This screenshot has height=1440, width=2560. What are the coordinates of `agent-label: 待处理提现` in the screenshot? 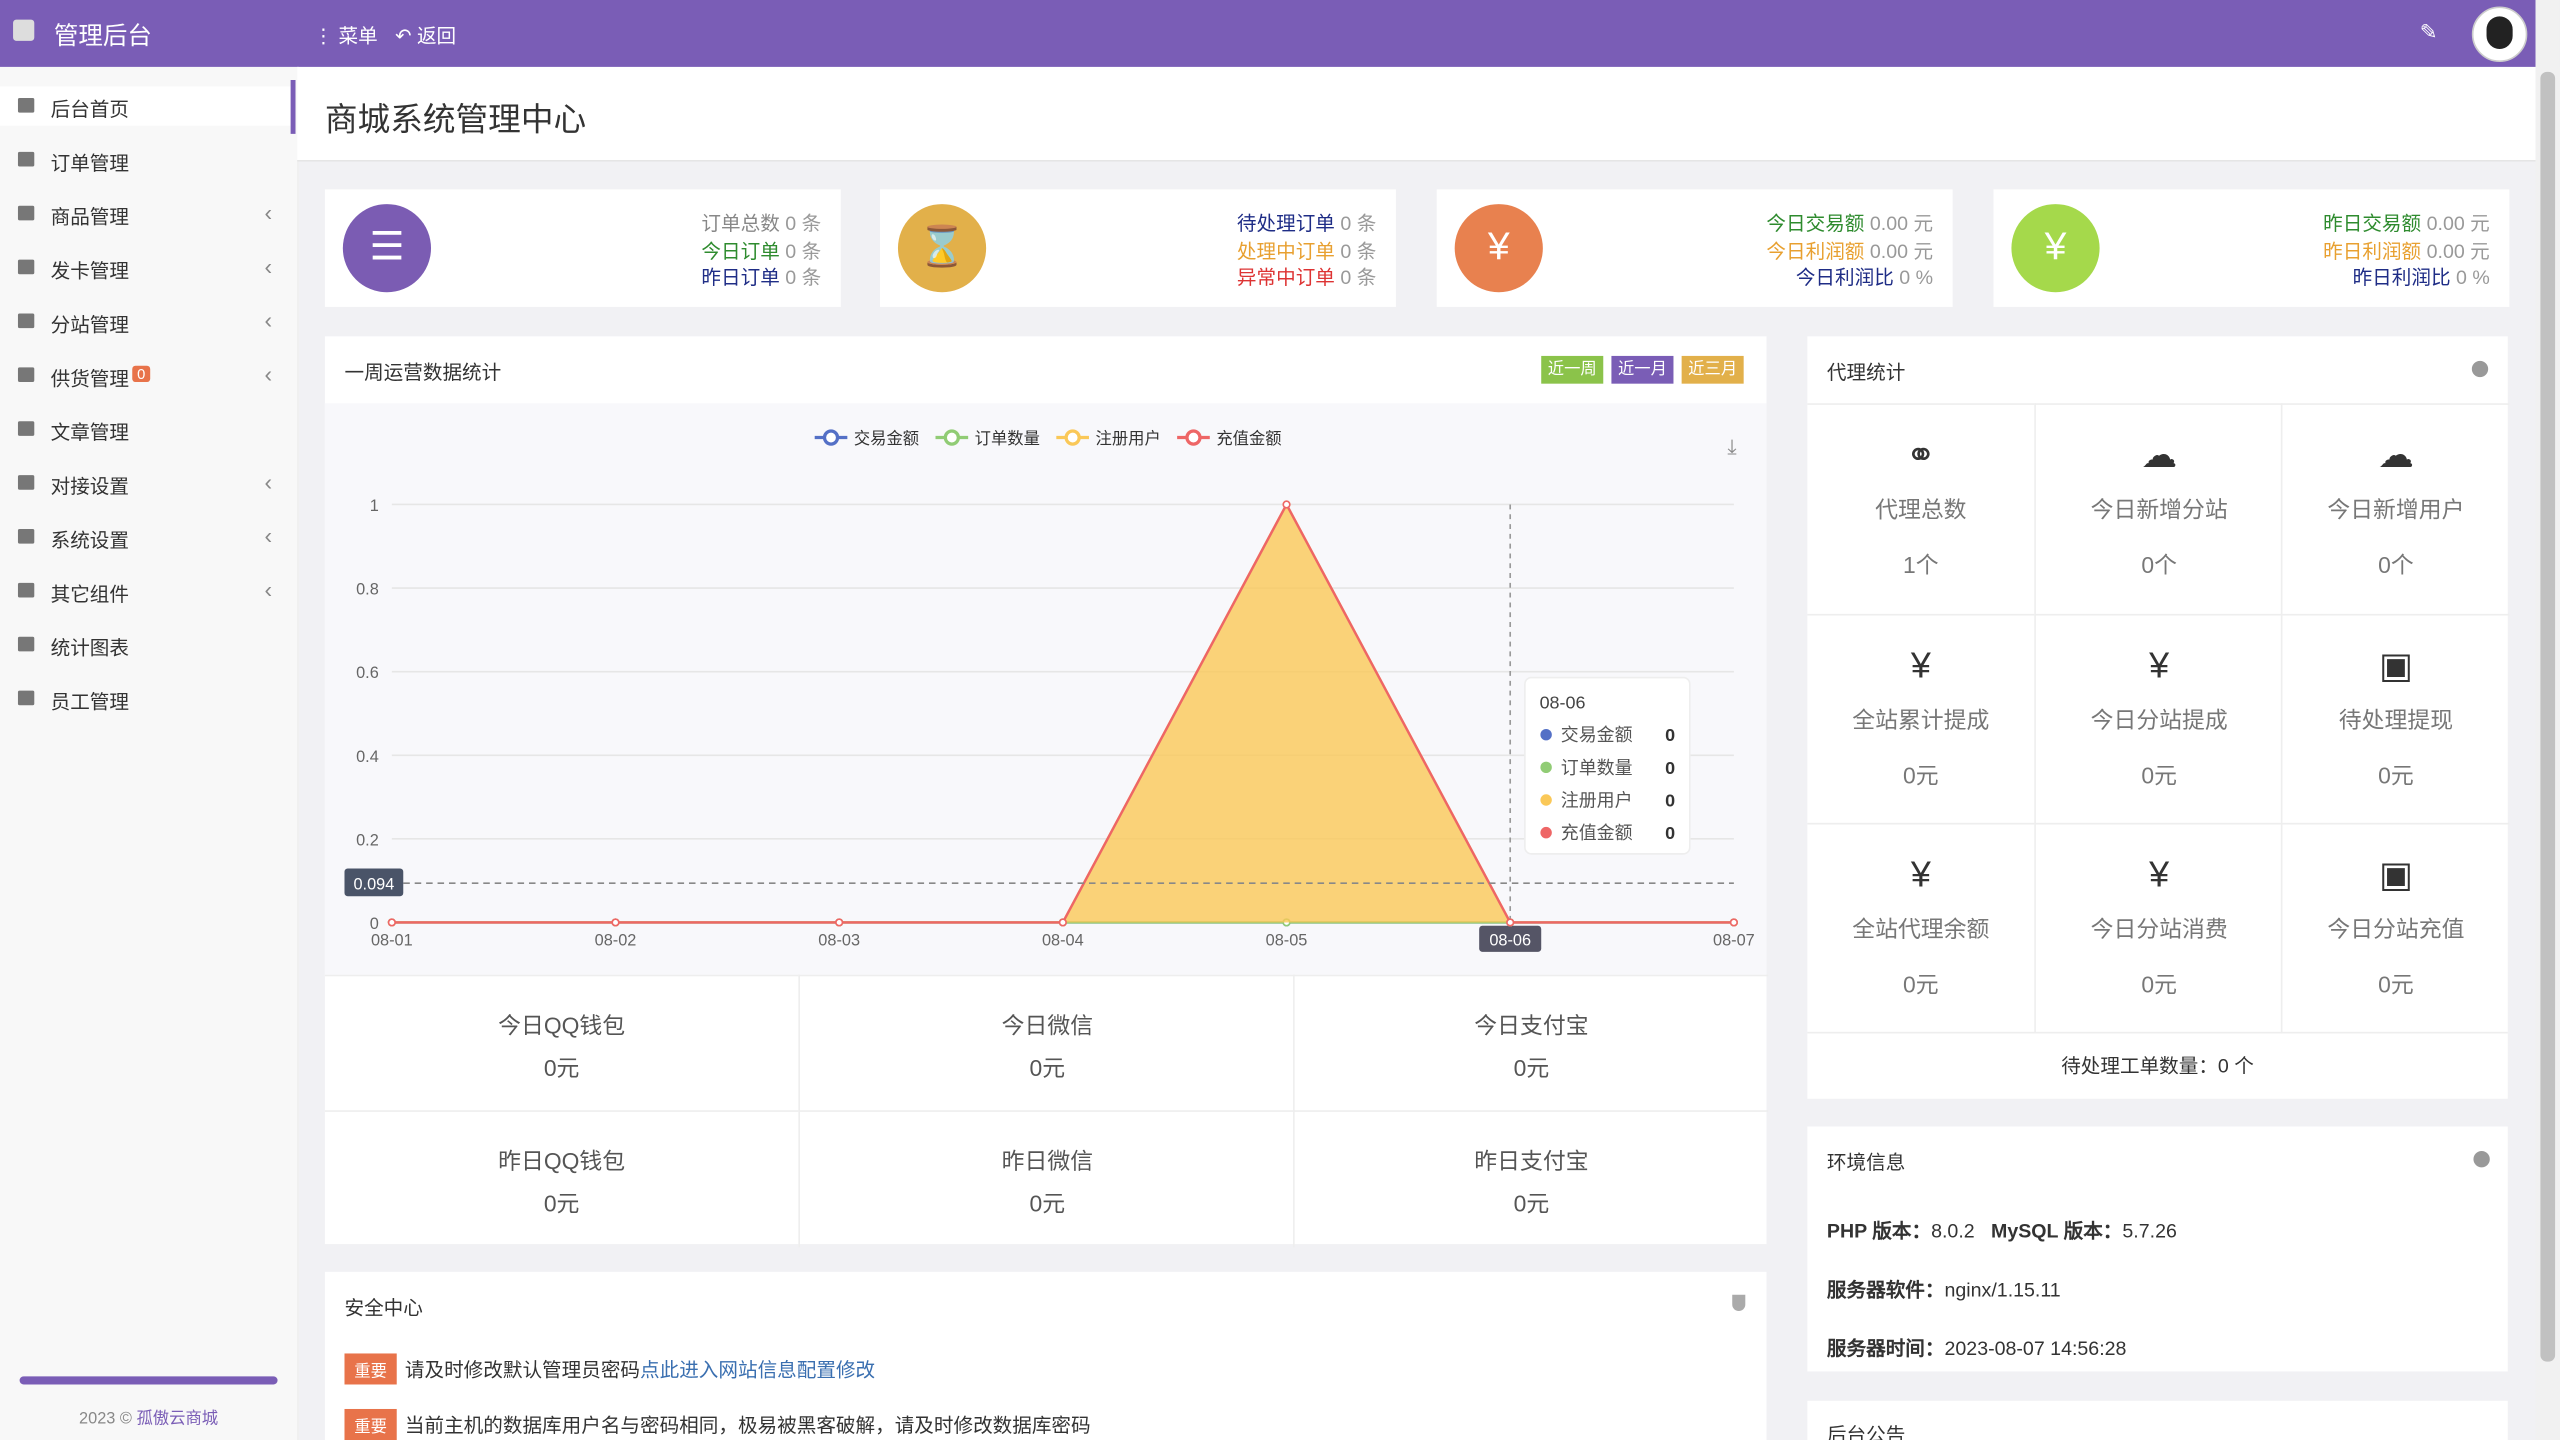 It's located at (2396, 719).